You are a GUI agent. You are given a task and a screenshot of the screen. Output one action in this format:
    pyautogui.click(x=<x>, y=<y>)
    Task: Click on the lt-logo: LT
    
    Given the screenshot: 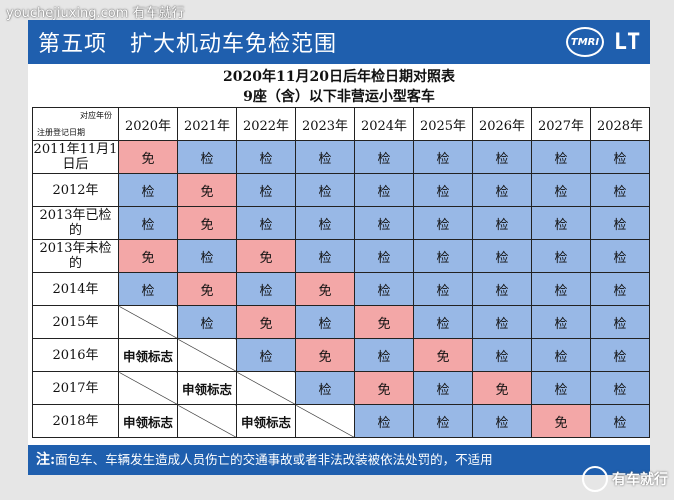 What is the action you would take?
    pyautogui.click(x=627, y=42)
    